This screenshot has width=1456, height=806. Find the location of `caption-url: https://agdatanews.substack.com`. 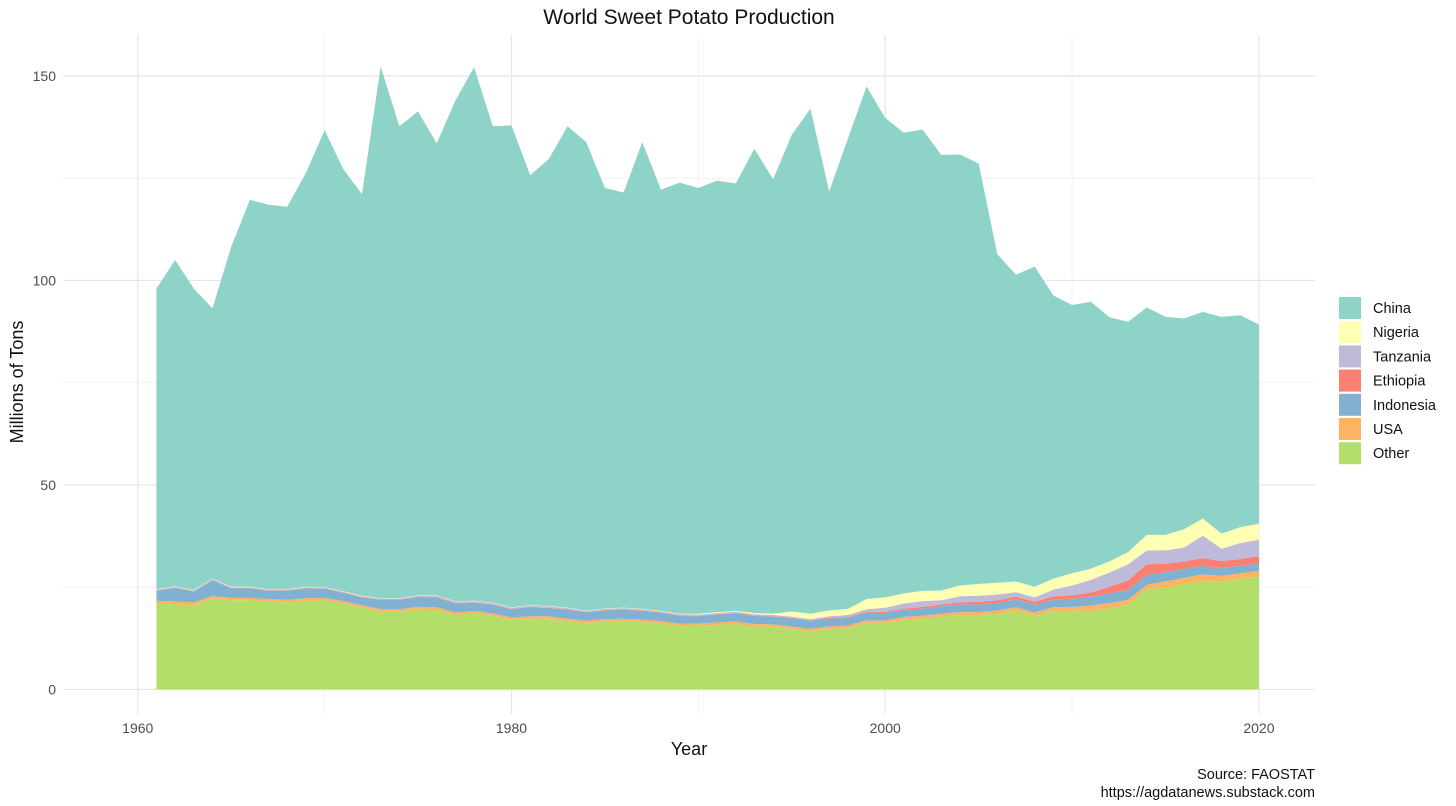

caption-url: https://agdatanews.substack.com is located at coordinates (1208, 793).